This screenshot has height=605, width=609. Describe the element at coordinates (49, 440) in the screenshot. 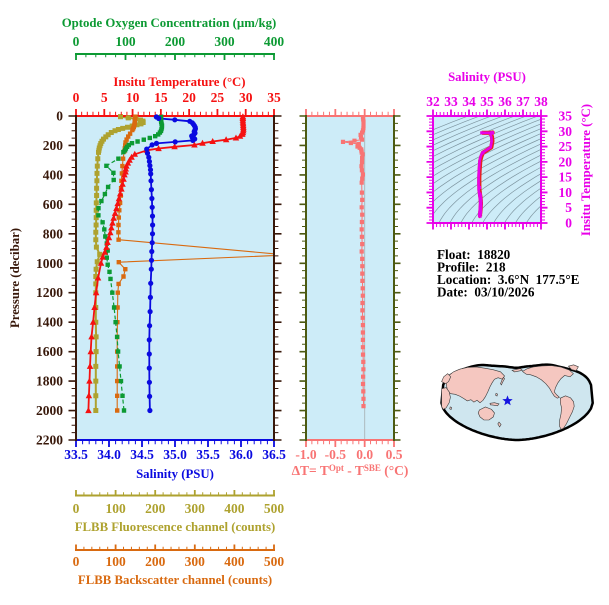

I see `svg-text: 2200` at that location.